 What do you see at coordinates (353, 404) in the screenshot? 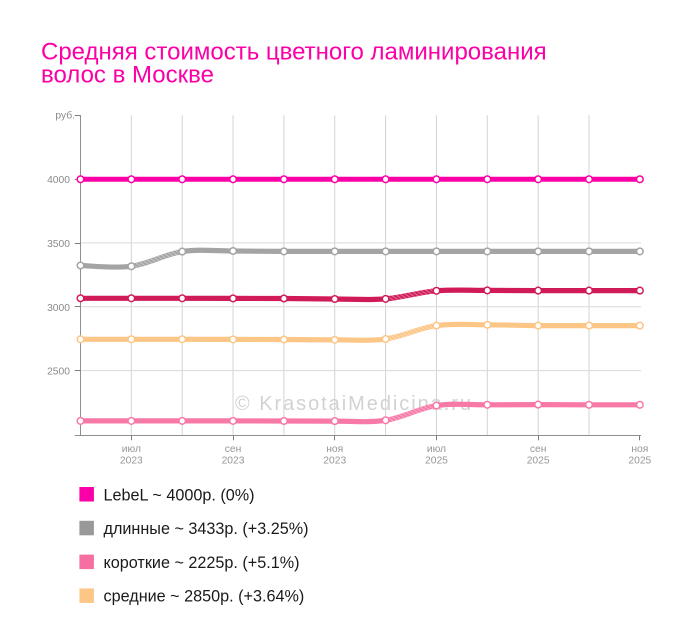
I see `svg-text: © KrasotaiMedicina.ru` at bounding box center [353, 404].